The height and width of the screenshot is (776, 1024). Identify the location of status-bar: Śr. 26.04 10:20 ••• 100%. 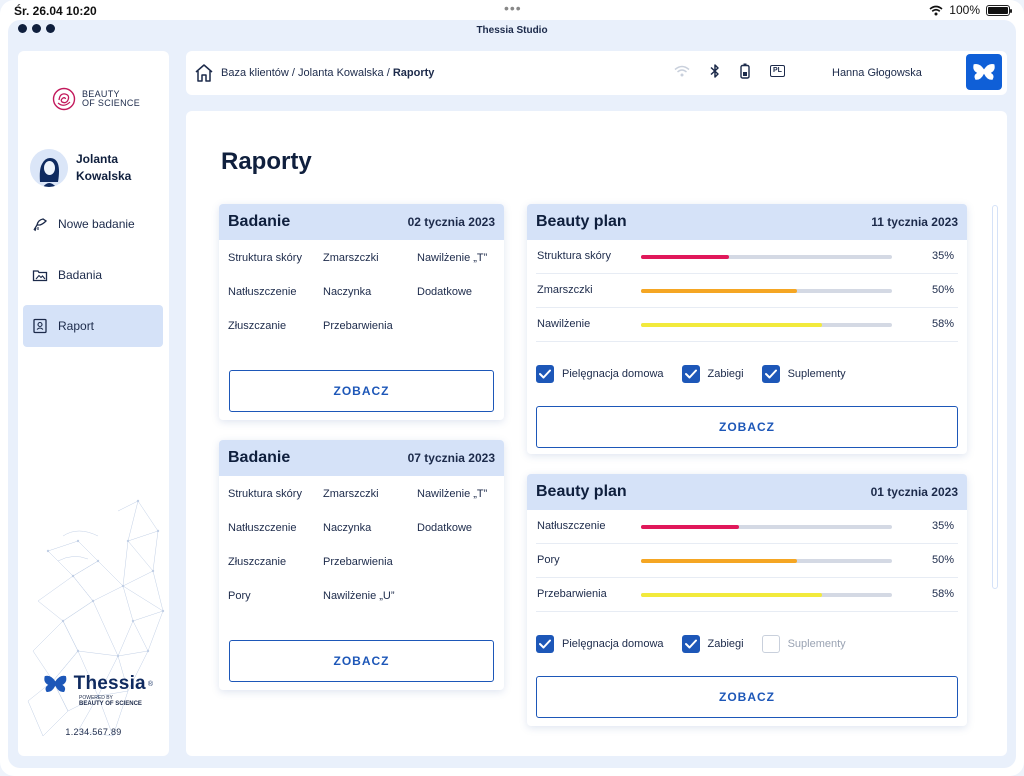
(512, 10).